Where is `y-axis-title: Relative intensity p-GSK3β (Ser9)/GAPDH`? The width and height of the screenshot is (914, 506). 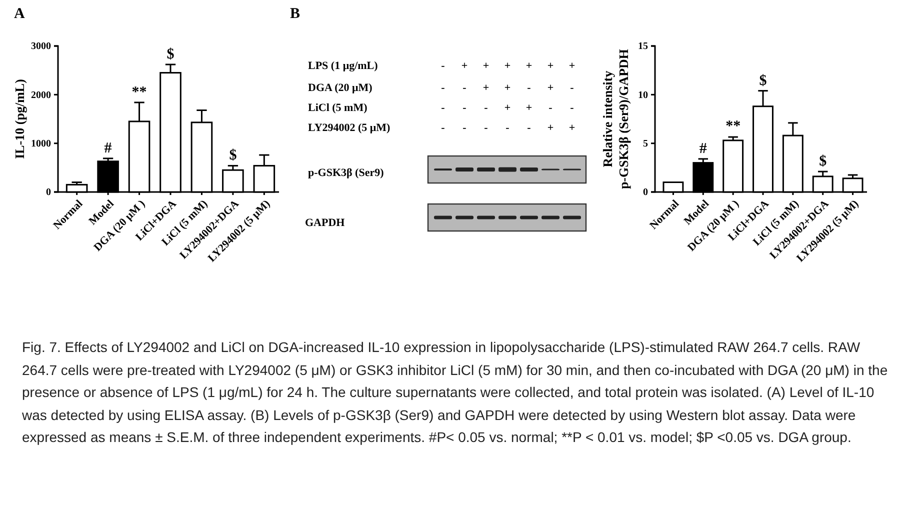 y-axis-title: Relative intensity p-GSK3β (Ser9)/GAPDH is located at coordinates (615, 119).